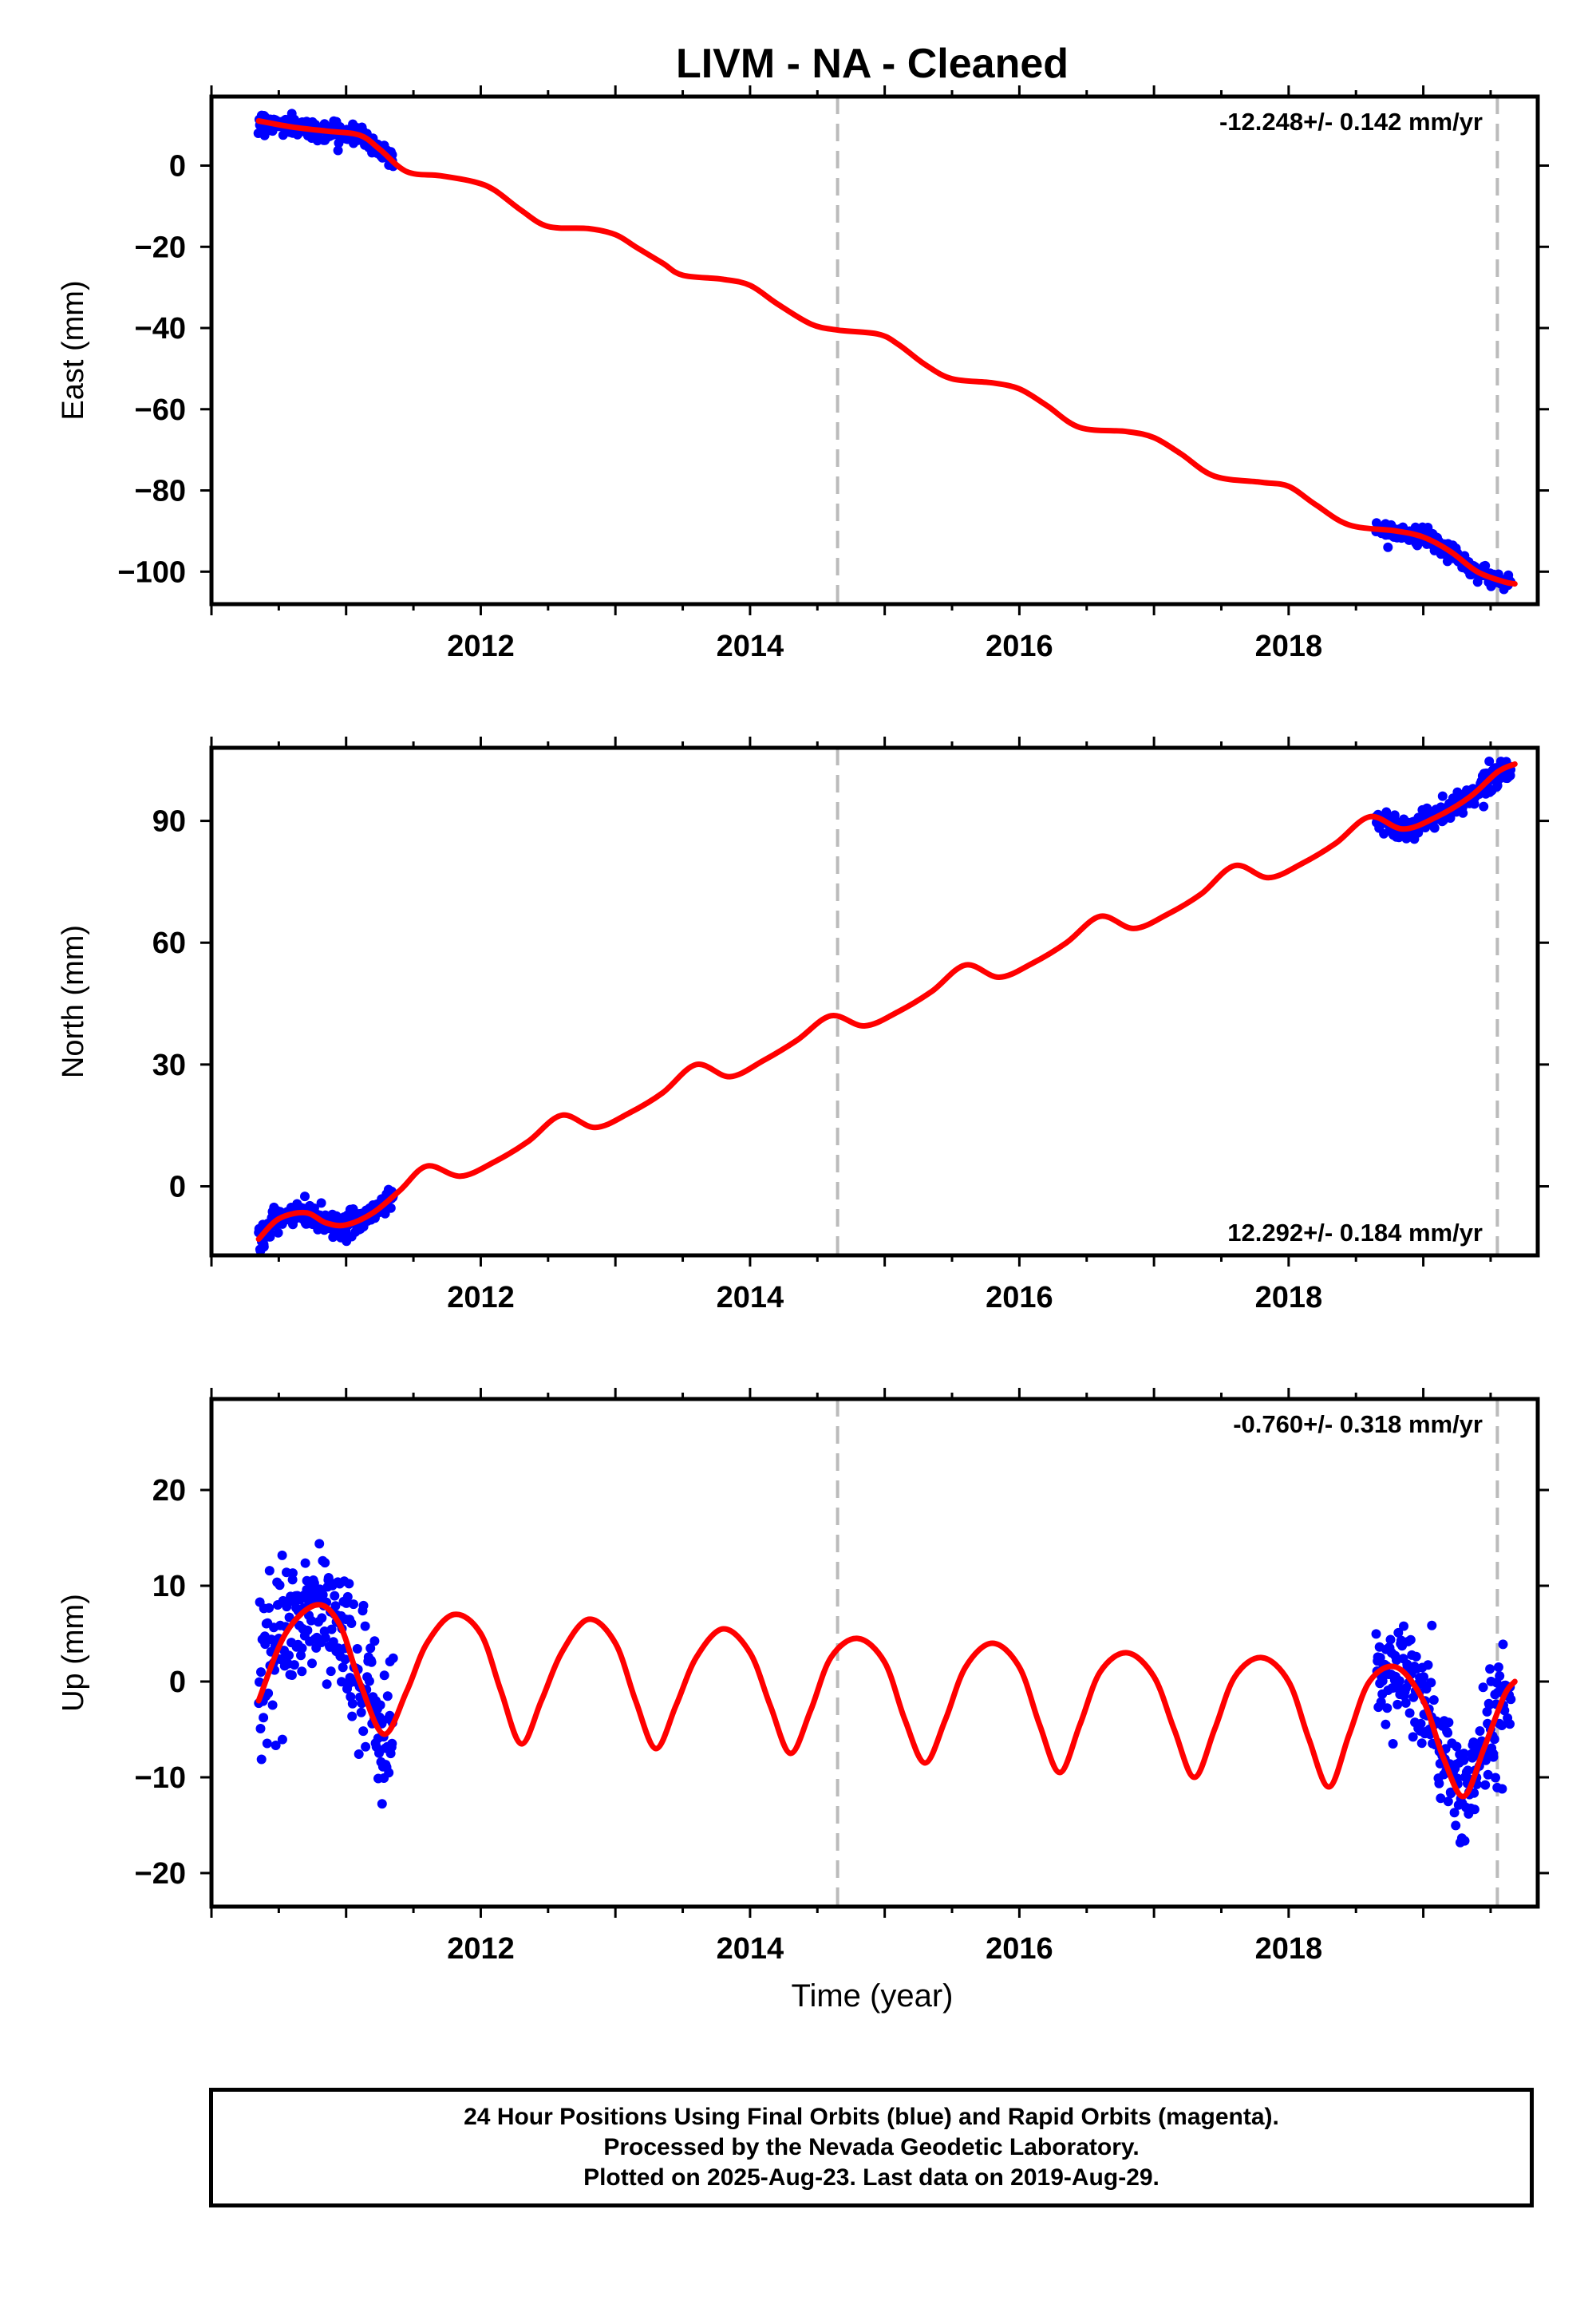  What do you see at coordinates (160, 329) in the screenshot?
I see `y-tick-label: −40` at bounding box center [160, 329].